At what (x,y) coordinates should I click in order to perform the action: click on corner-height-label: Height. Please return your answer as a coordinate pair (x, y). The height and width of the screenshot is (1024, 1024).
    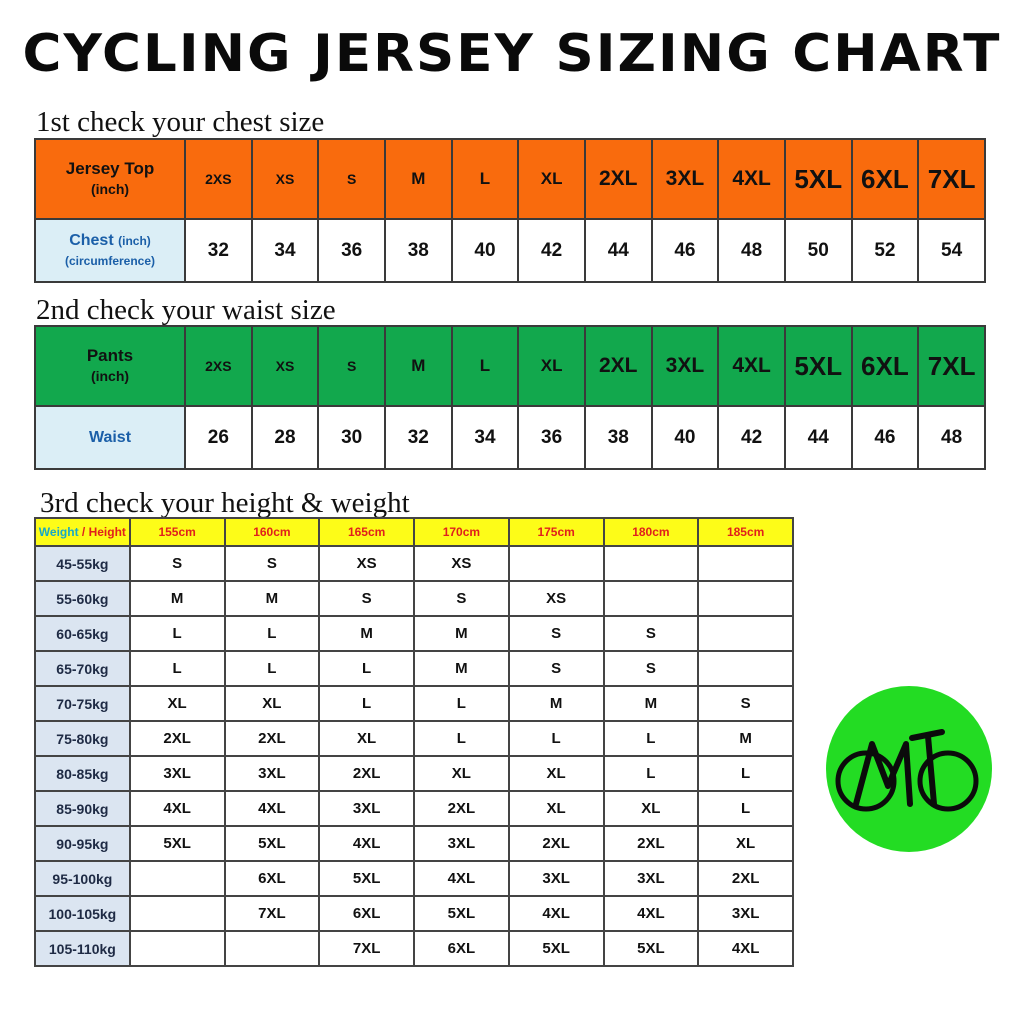
    Looking at the image, I should click on (107, 532).